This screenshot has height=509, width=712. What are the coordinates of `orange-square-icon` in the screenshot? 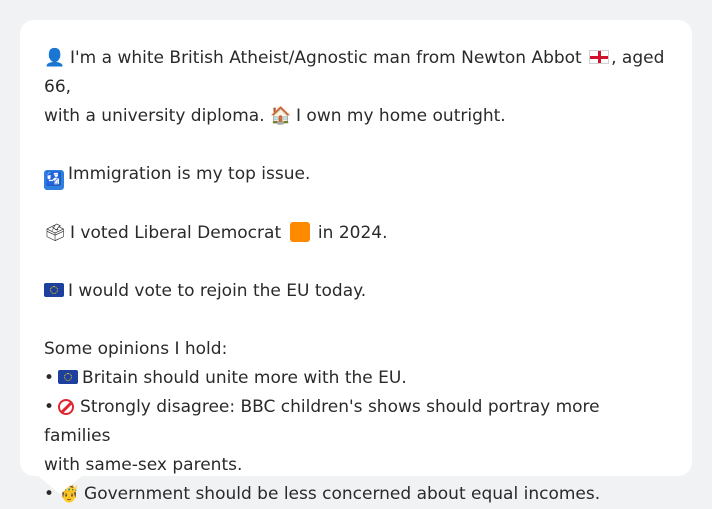 It's located at (299, 232).